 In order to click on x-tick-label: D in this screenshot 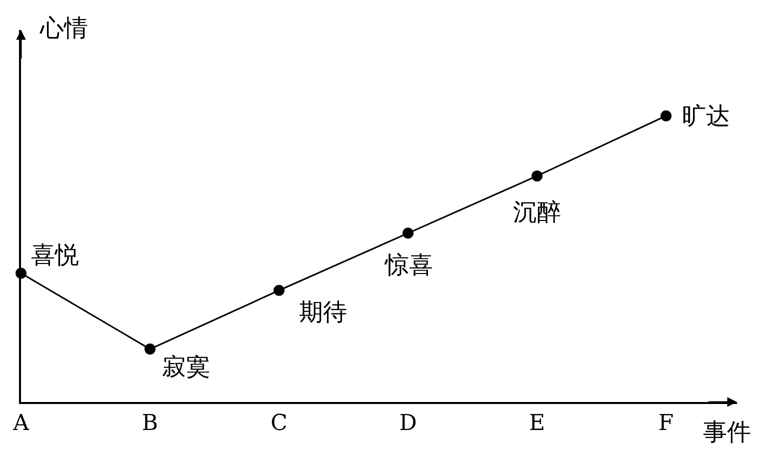, I will do `click(408, 423)`.